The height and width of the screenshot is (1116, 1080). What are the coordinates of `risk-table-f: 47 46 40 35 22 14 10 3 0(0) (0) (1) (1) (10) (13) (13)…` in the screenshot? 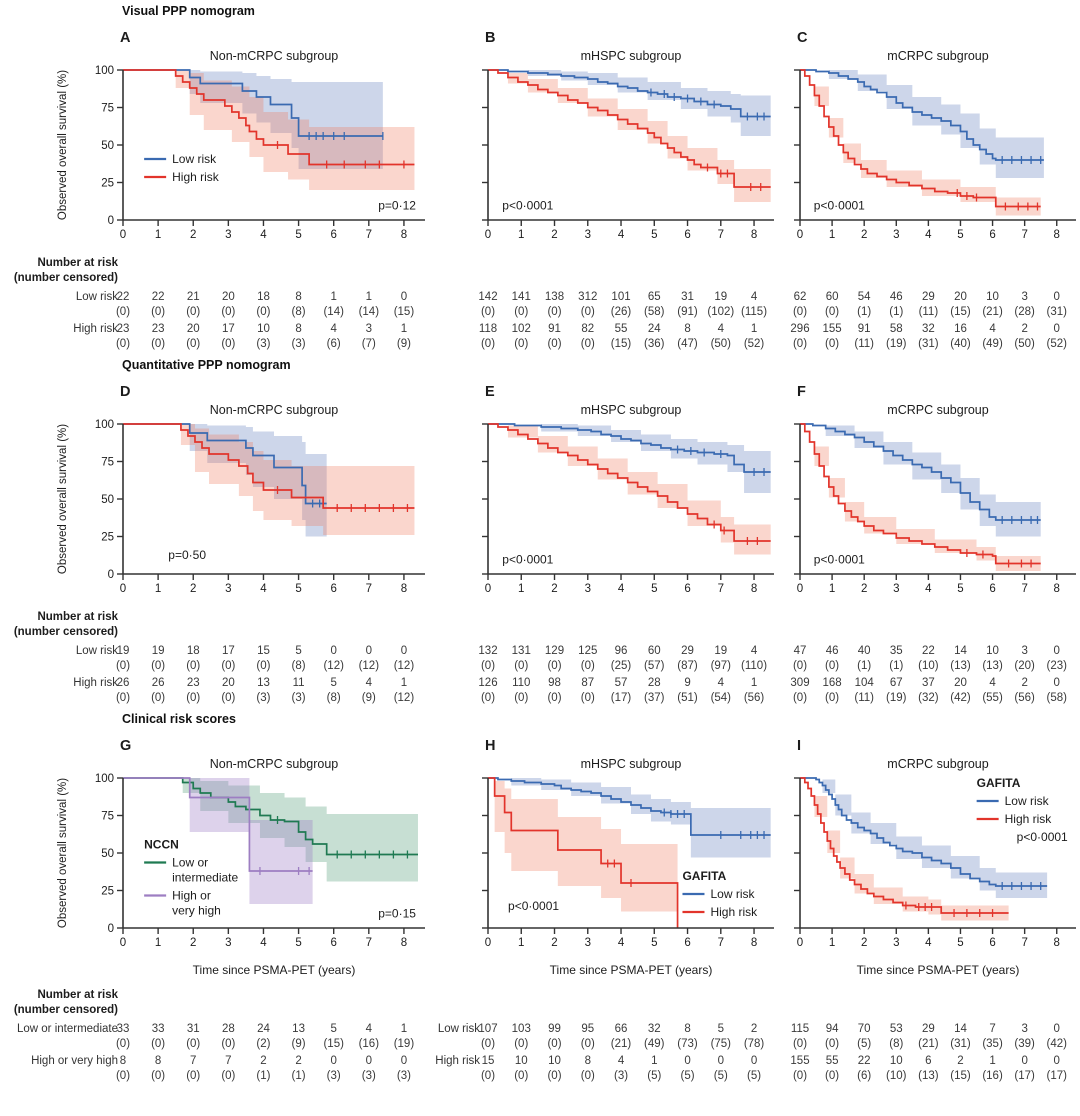 It's located at (928, 674).